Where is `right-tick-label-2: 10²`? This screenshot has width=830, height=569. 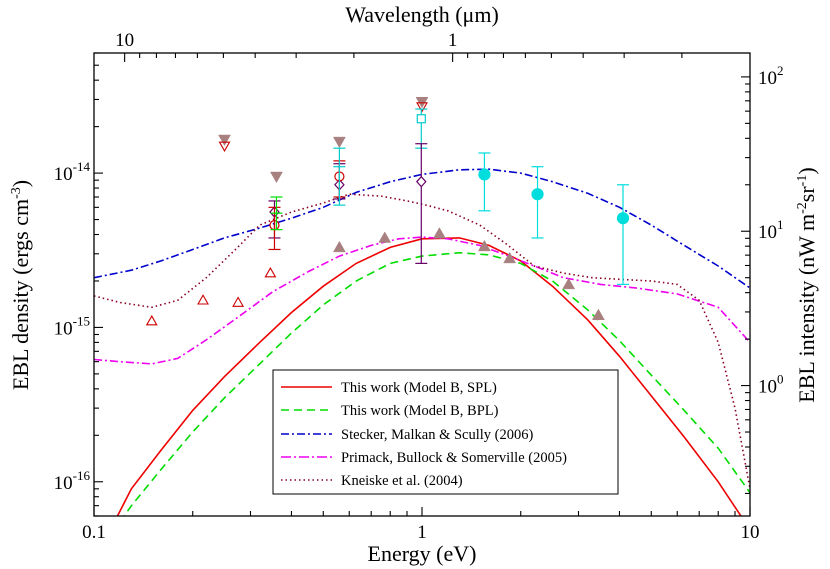
right-tick-label-2: 10² is located at coordinates (771, 76).